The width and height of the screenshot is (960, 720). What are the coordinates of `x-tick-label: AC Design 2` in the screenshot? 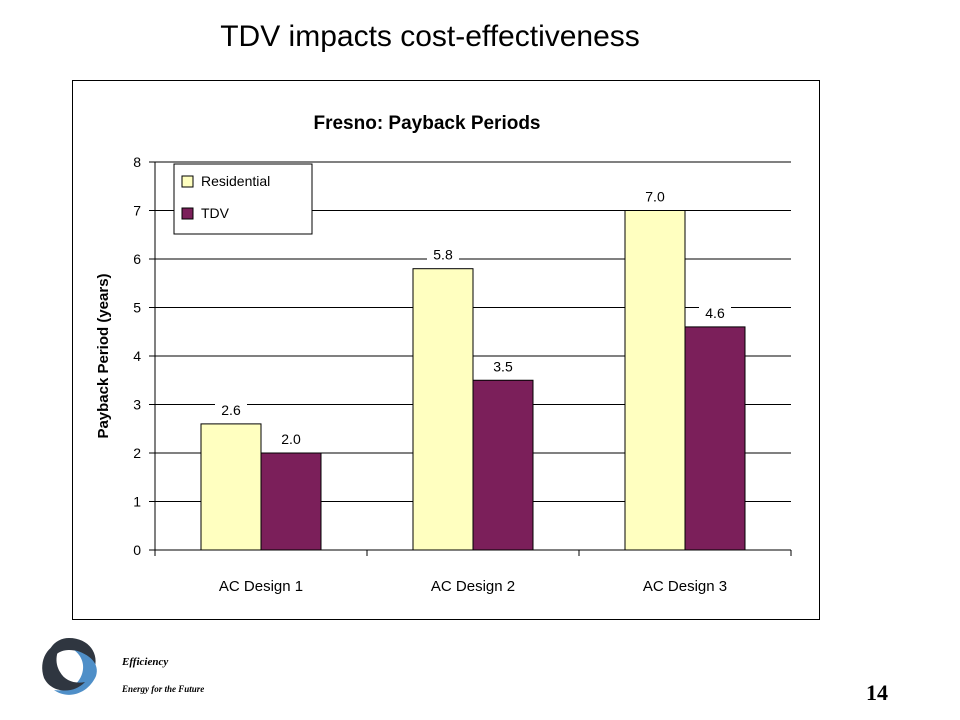 It's located at (473, 586).